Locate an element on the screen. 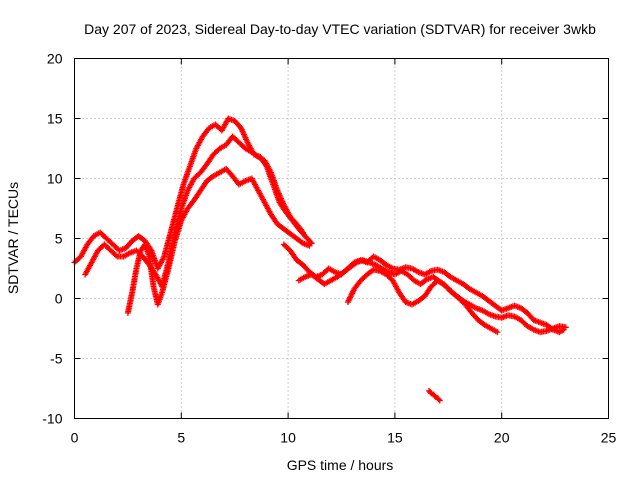 This screenshot has width=640, height=480. series-track-a is located at coordinates (193, 193).